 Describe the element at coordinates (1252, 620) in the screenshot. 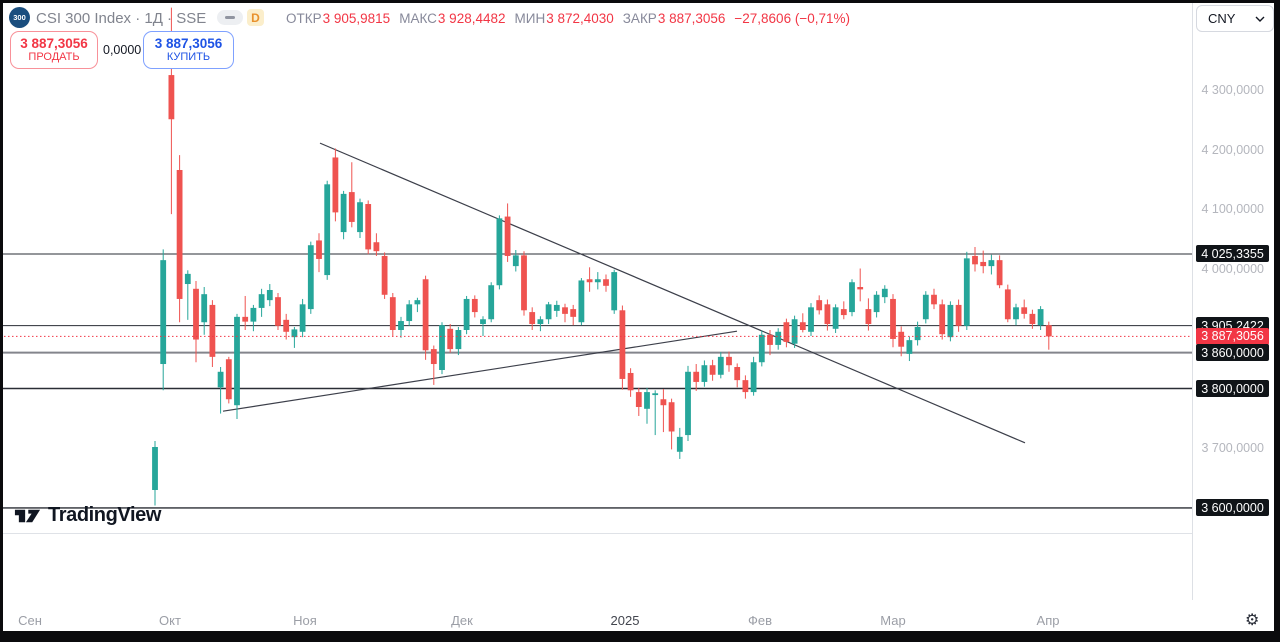

I see `gear-icon: ⚙` at that location.